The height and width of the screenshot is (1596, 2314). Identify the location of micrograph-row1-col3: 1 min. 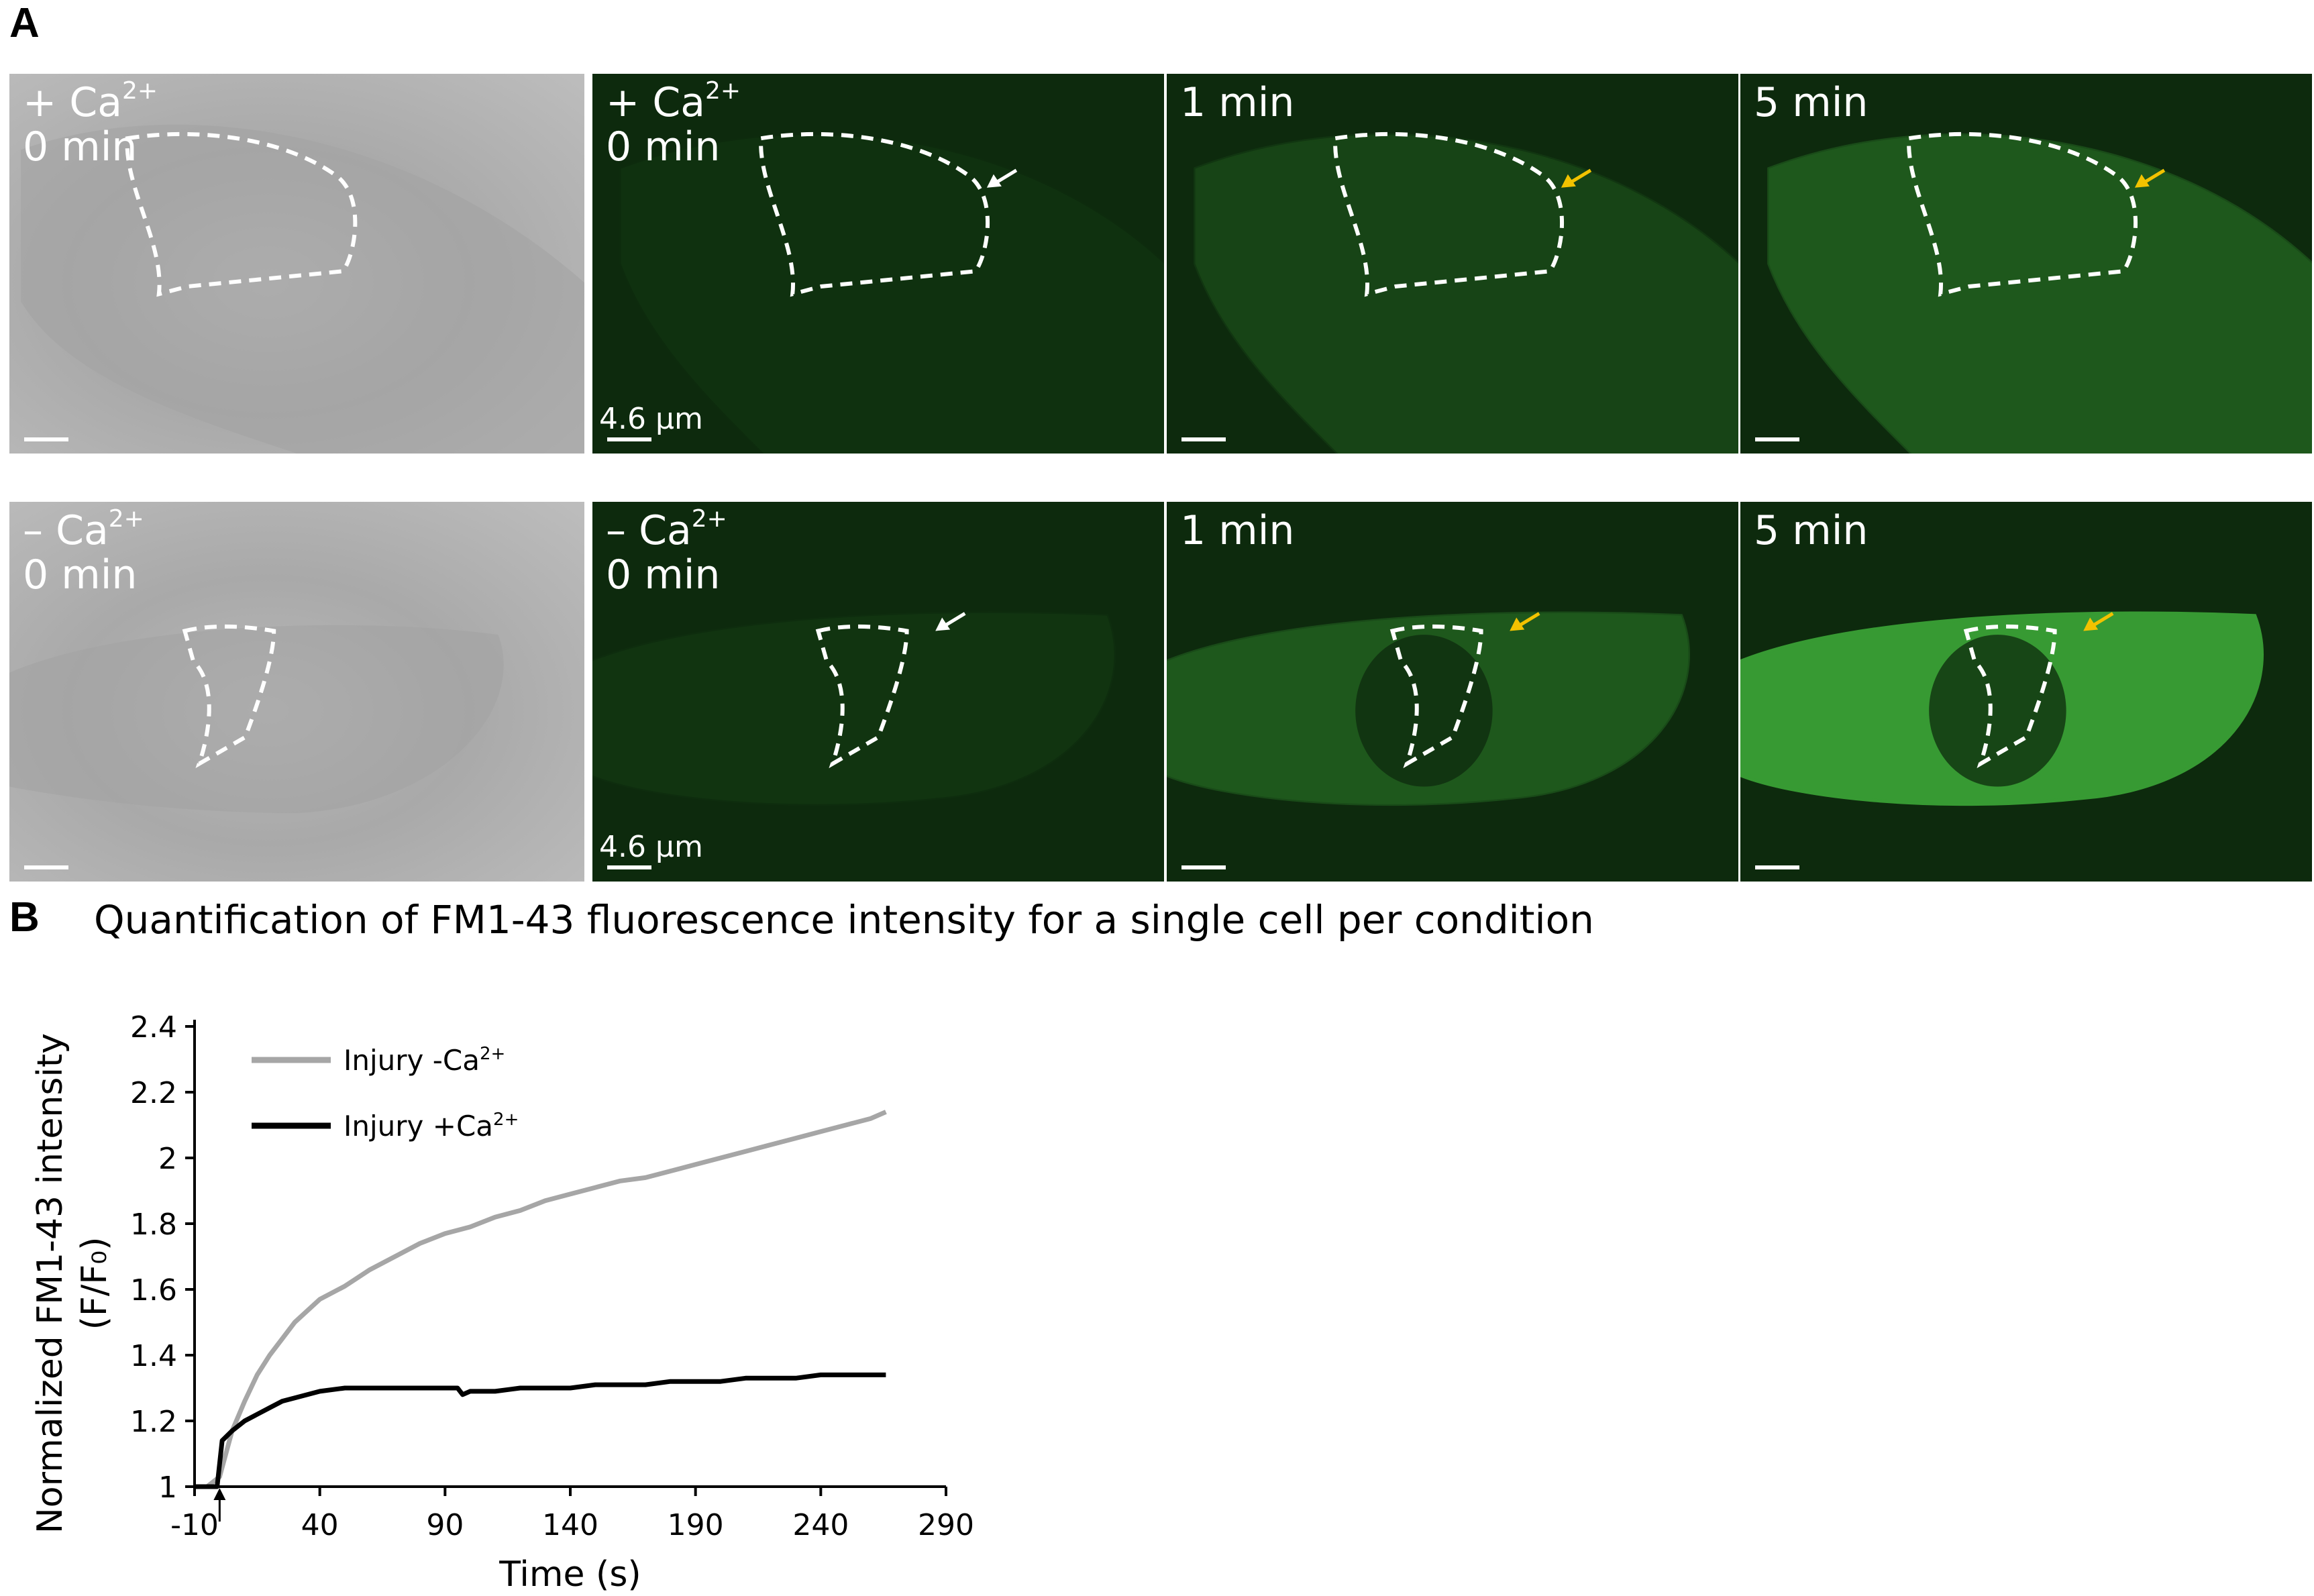
(1452, 264).